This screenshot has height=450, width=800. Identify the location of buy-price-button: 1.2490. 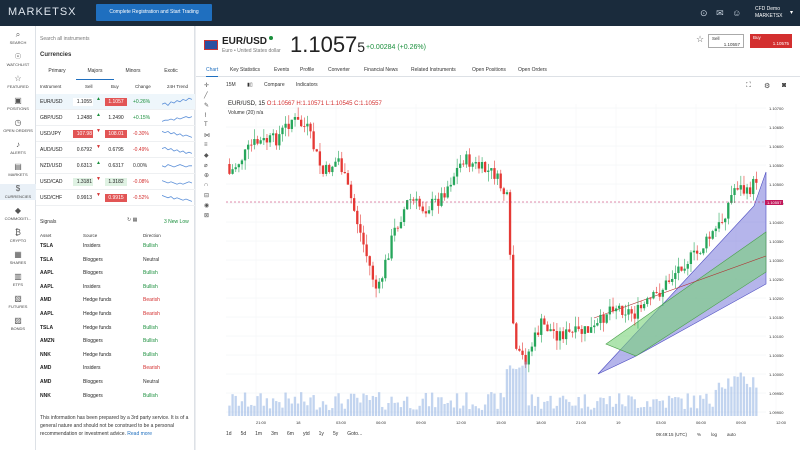
(116, 118).